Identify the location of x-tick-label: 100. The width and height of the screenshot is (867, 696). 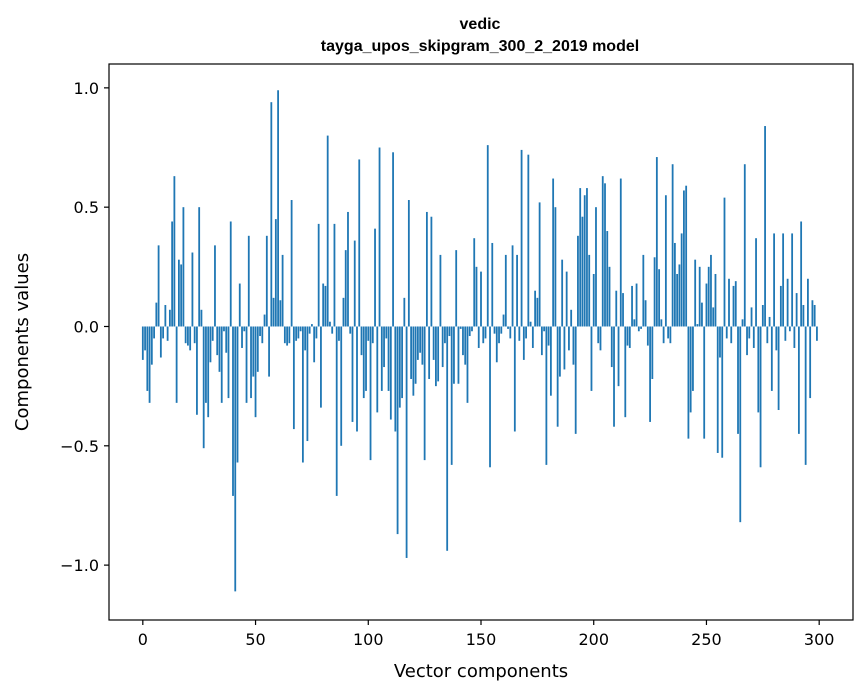
(368, 639).